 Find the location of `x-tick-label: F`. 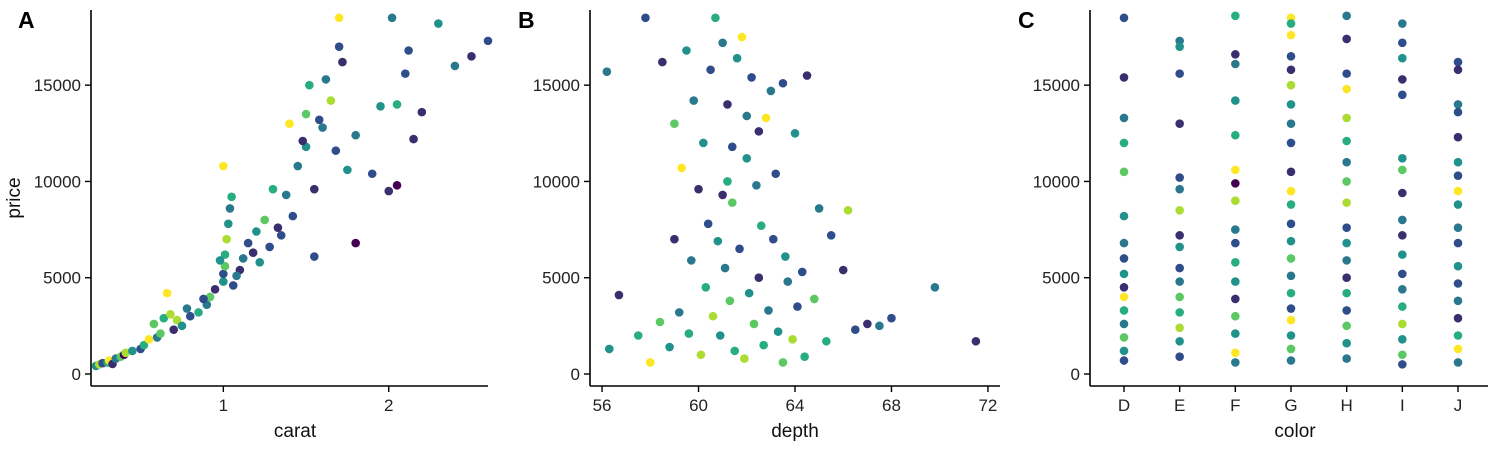

x-tick-label: F is located at coordinates (1235, 405).